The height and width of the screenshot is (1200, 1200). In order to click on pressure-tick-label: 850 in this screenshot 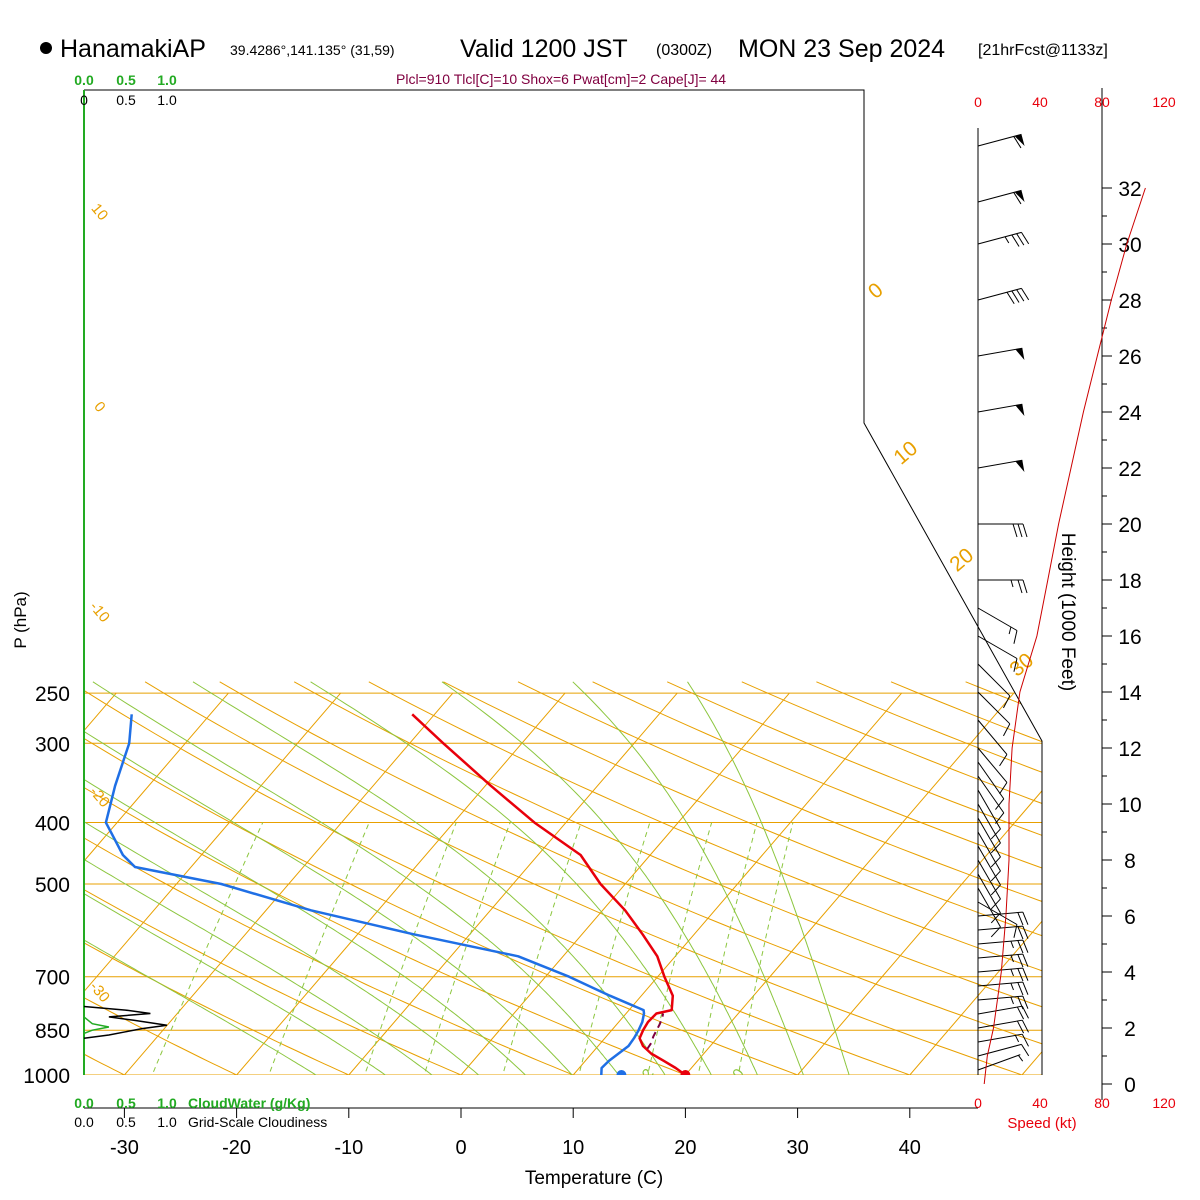, I will do `click(52, 1031)`.